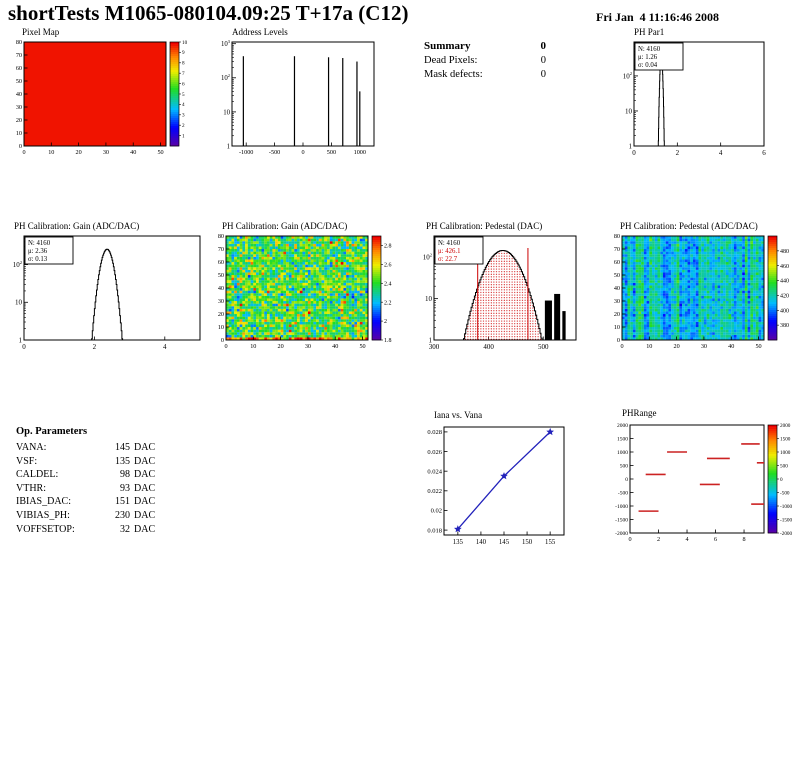 This screenshot has height=772, width=796. What do you see at coordinates (690, 100) in the screenshot?
I see `ph-par1-histogram: 1 10 102 0 2 4 6 N: 4160 μ: 1.26 σ: 0.04` at bounding box center [690, 100].